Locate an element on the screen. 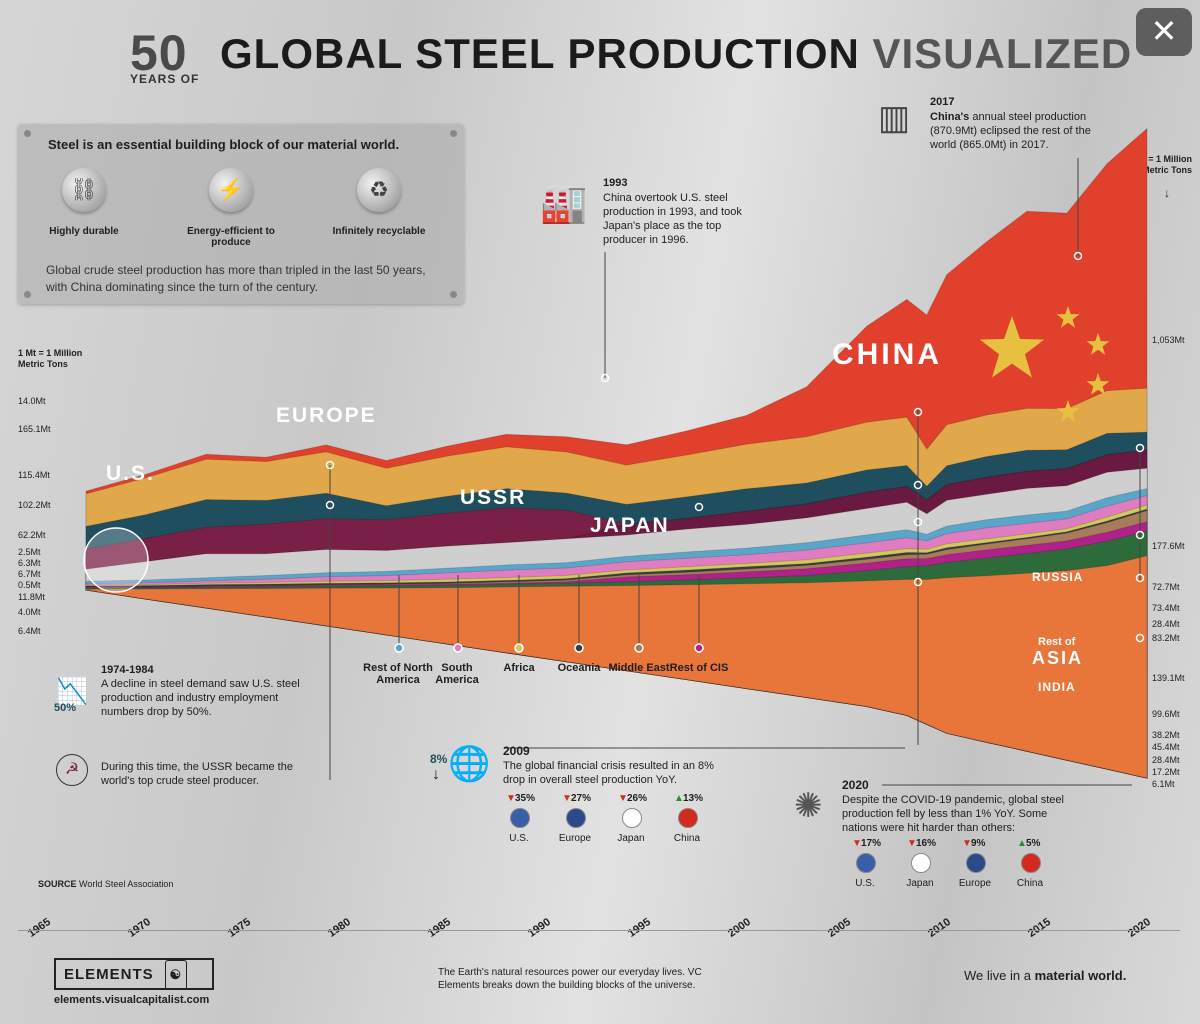  area-label-rest-asia-top: Rest of is located at coordinates (1057, 642).